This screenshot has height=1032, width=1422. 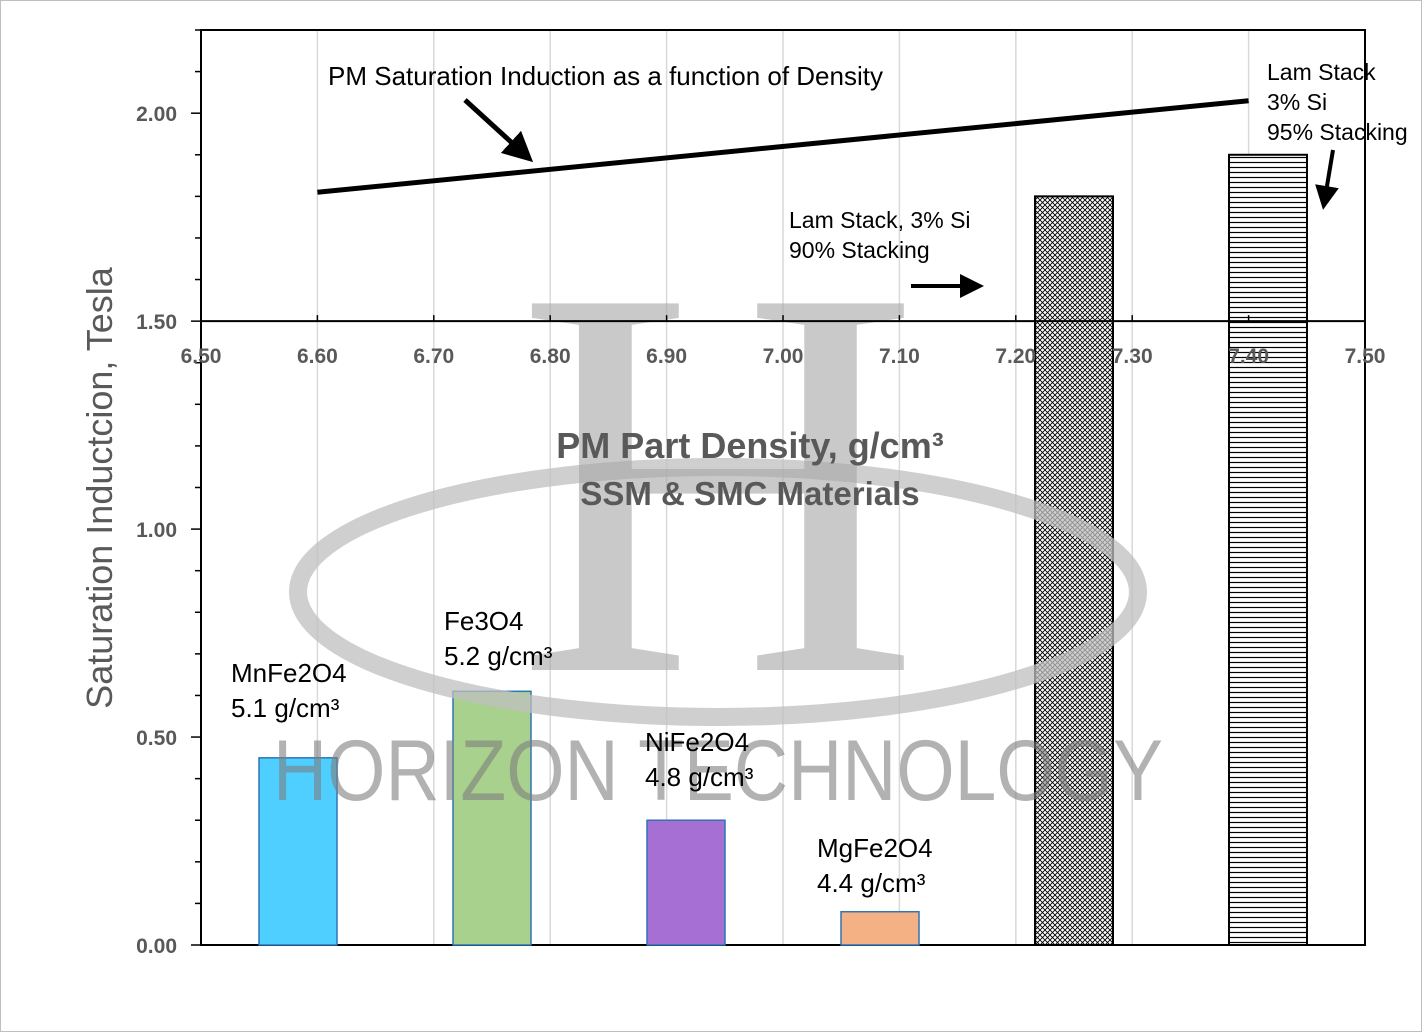 What do you see at coordinates (433, 356) in the screenshot?
I see `x-tick-label: 6.70` at bounding box center [433, 356].